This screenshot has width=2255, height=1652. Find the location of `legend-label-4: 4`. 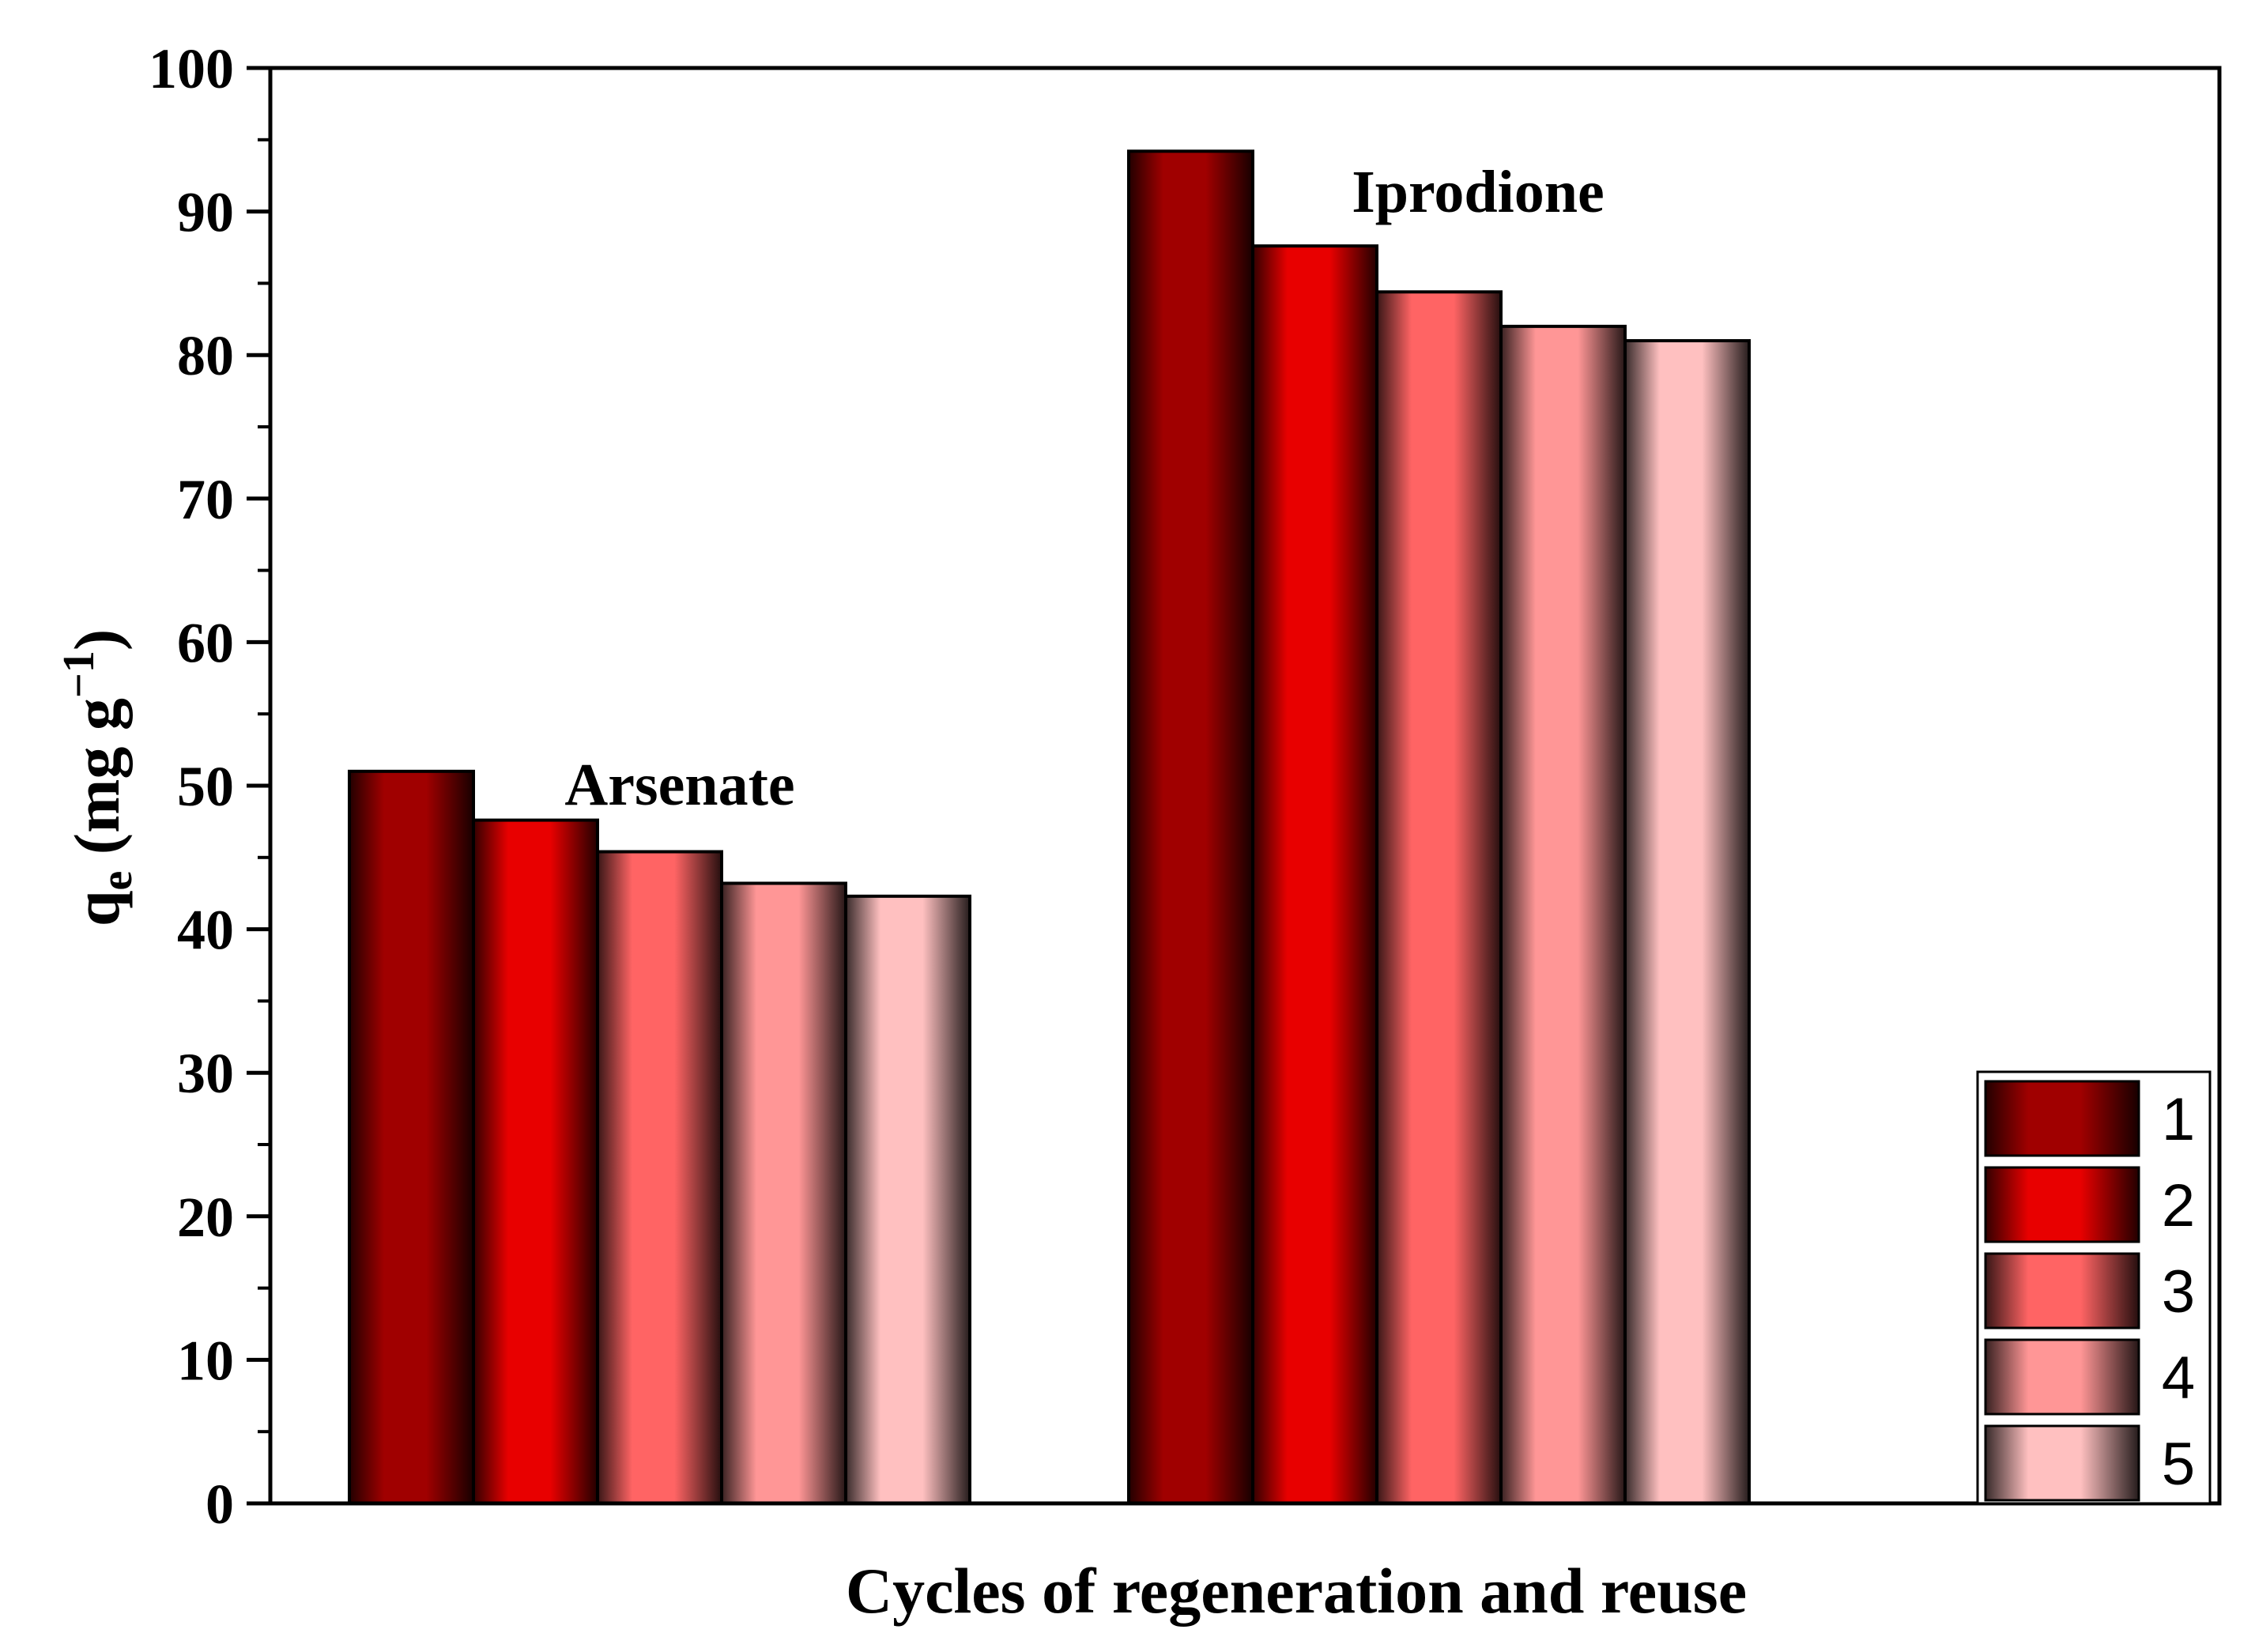

legend-label-4: 4 is located at coordinates (2178, 1378).